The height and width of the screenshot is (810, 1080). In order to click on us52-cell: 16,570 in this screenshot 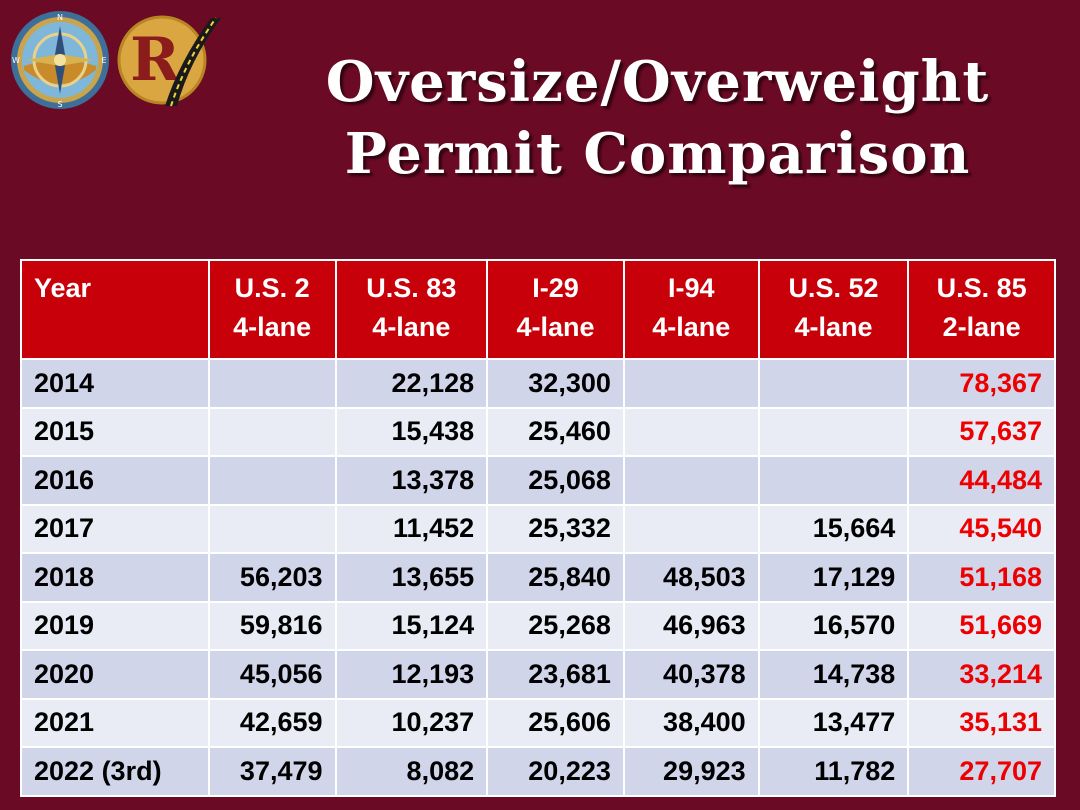, I will do `click(833, 625)`.